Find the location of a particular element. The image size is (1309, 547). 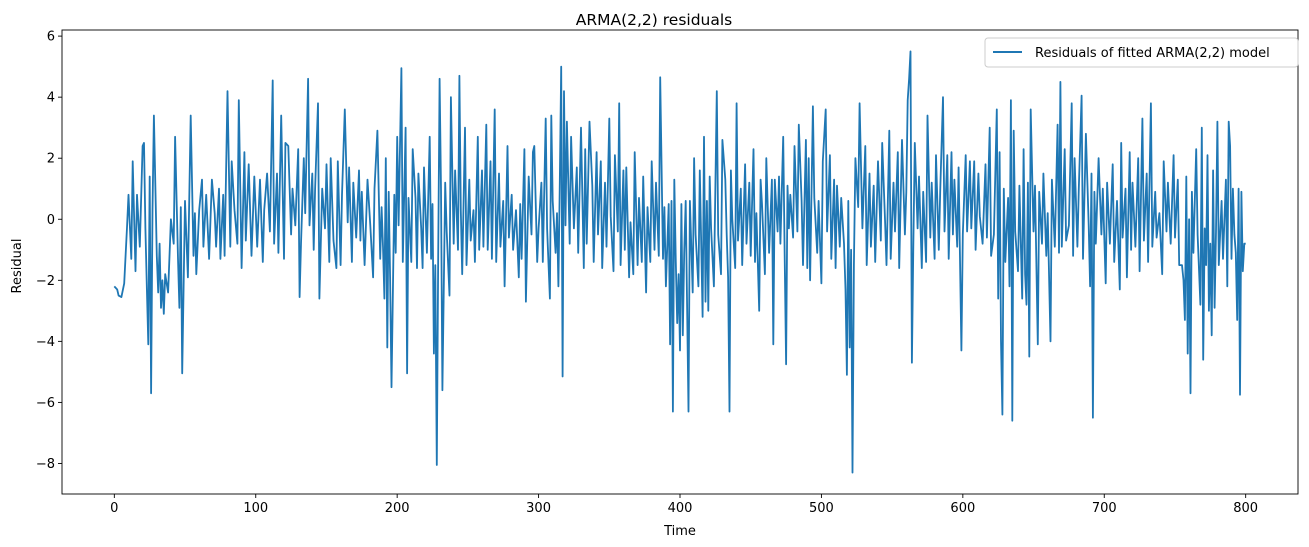

y-axis: −8 −6 −4 −2 0 2 4 6 is located at coordinates (49, 251).